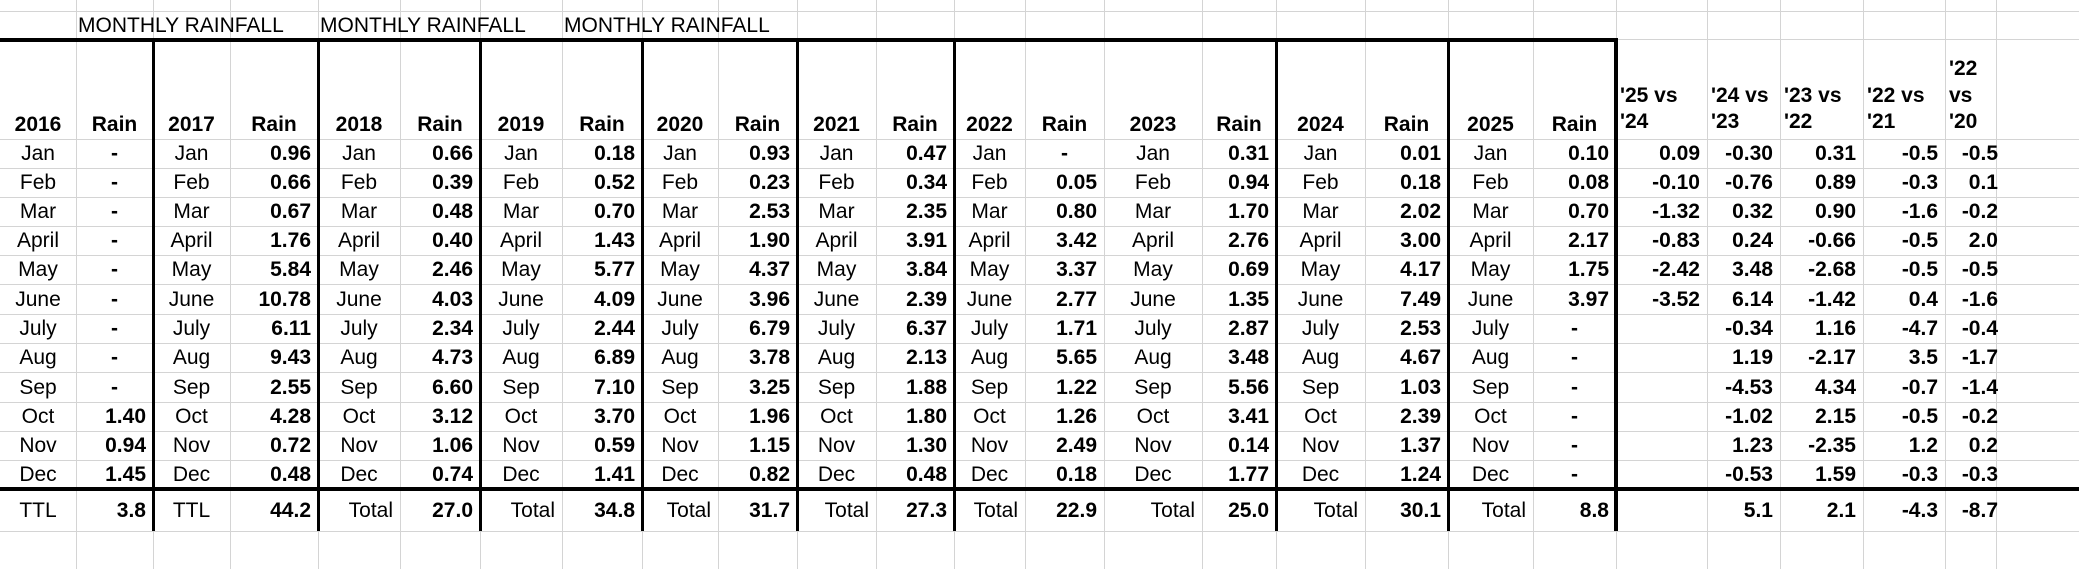  What do you see at coordinates (614, 328) in the screenshot?
I see `rain-value: 2.44` at bounding box center [614, 328].